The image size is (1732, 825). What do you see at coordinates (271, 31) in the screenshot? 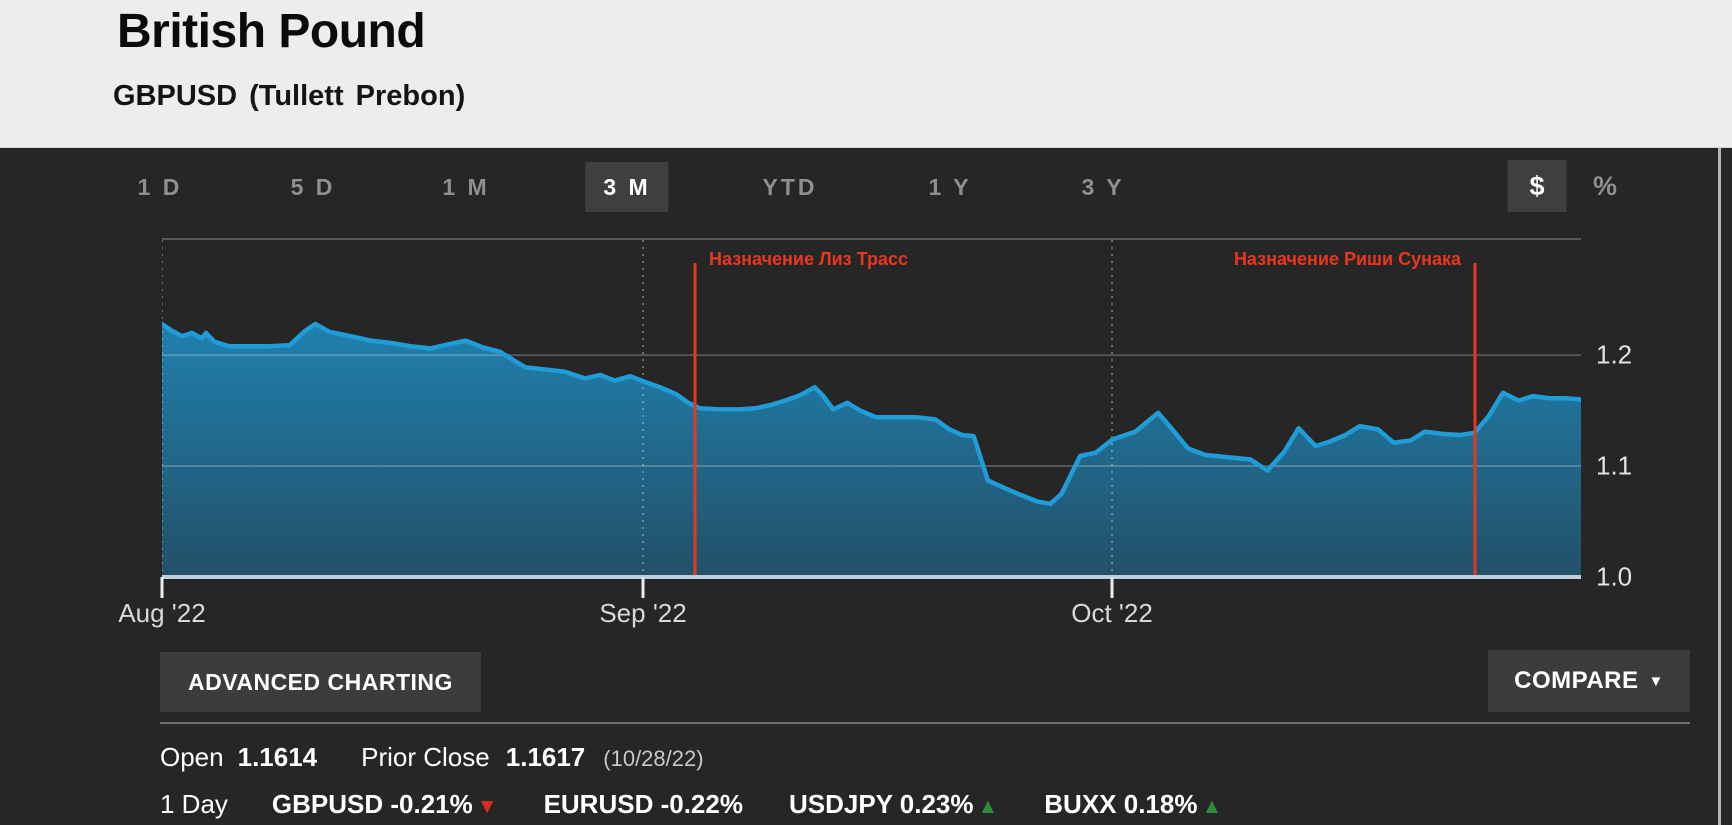
I see `page-title: British Pound` at bounding box center [271, 31].